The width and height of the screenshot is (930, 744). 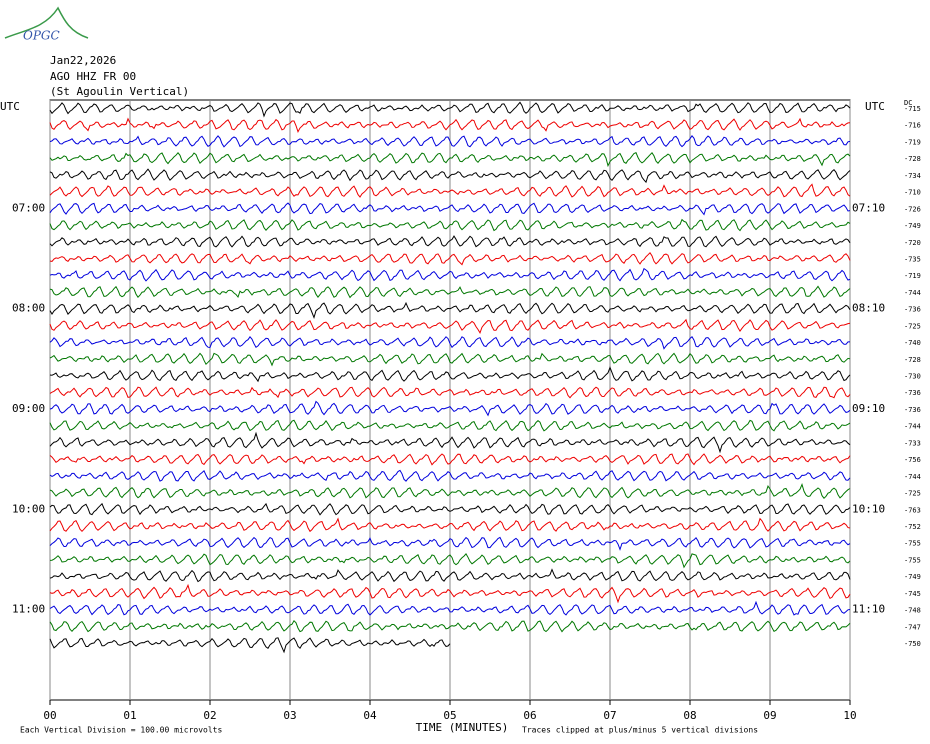 I want to click on dc-value: -745, so click(x=912, y=594).